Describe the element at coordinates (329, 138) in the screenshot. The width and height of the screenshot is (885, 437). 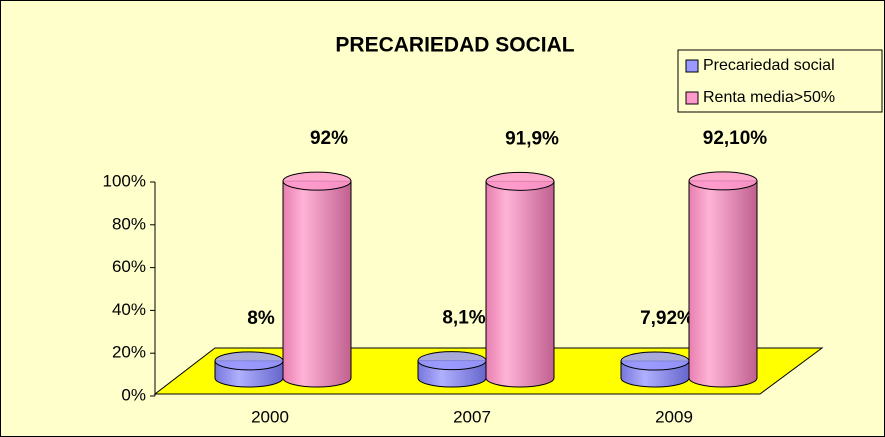
I see `value-label: 92%` at that location.